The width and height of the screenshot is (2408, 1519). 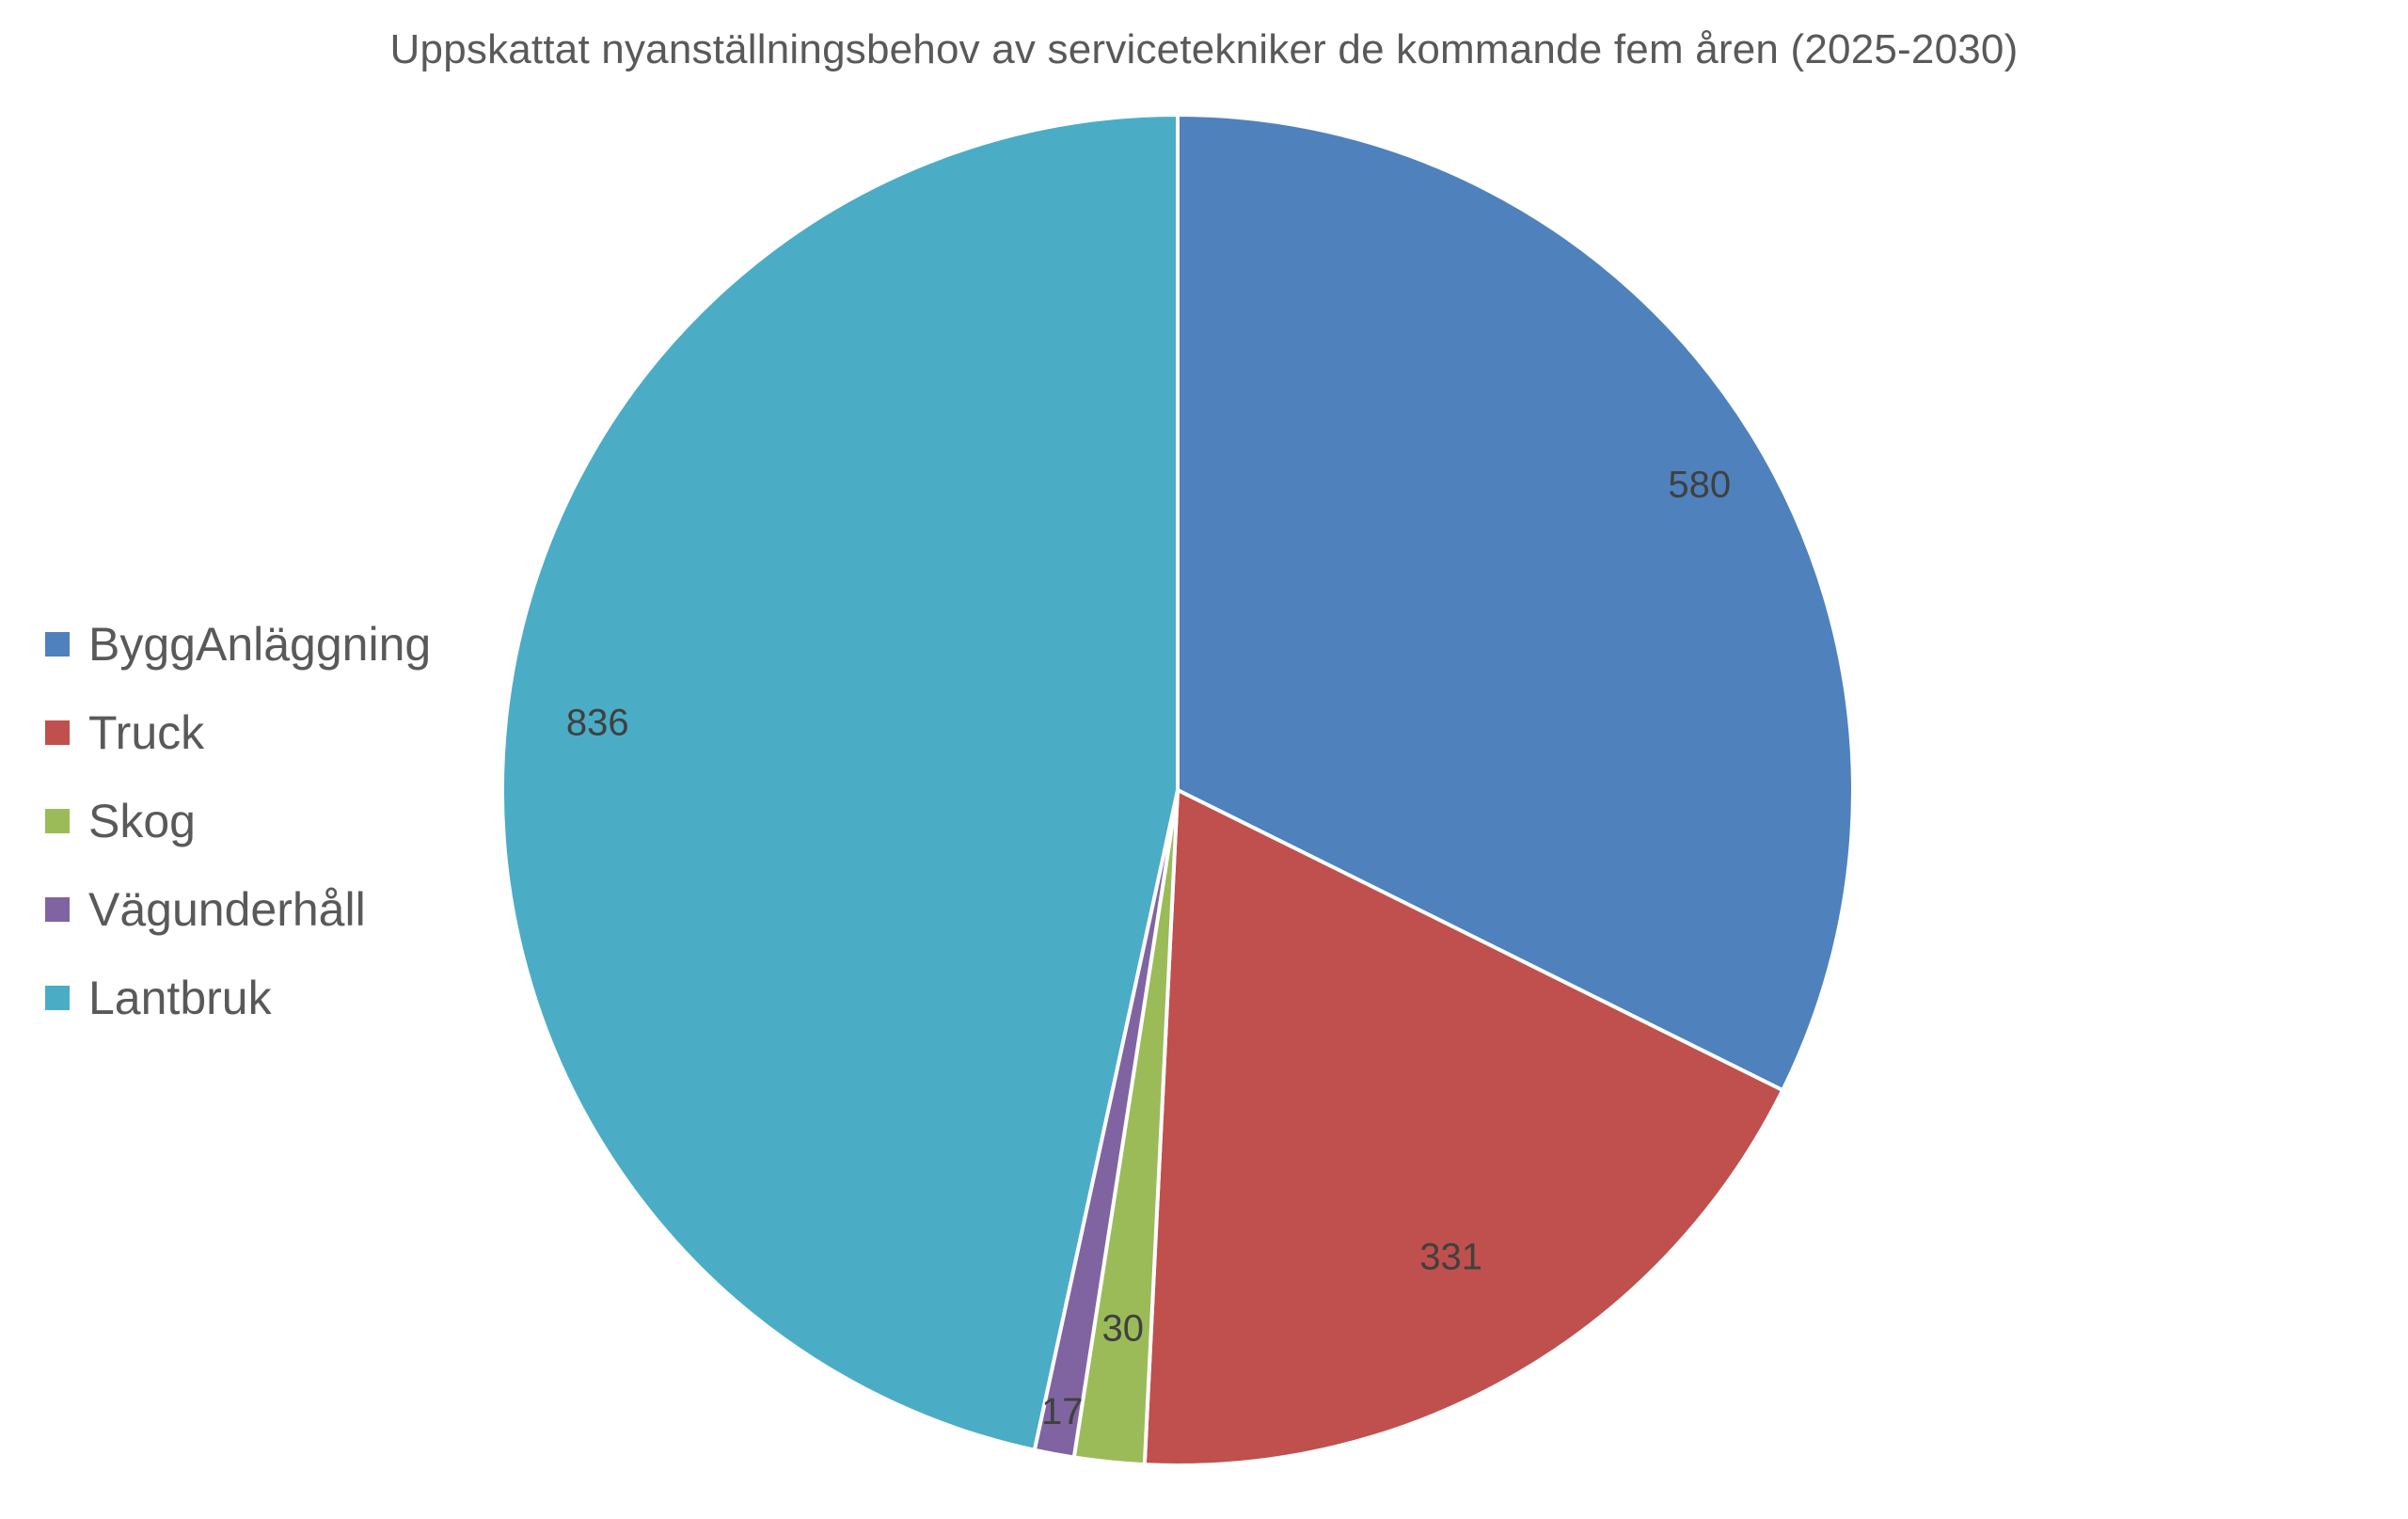 I want to click on legend-swatch-truck, so click(x=58, y=732).